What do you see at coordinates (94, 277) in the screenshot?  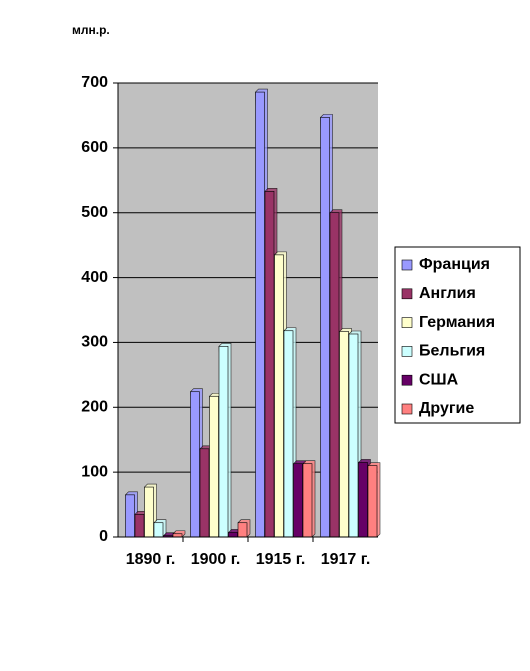 I see `y-tick-label: 400` at bounding box center [94, 277].